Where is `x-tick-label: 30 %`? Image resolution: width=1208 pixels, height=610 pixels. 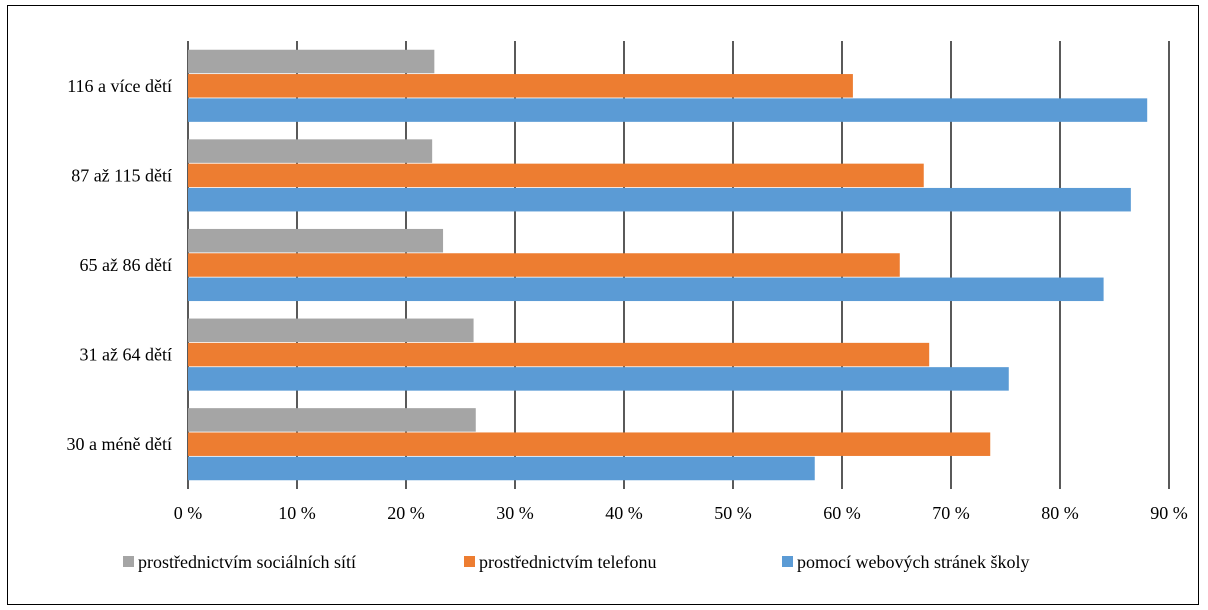
x-tick-label: 30 % is located at coordinates (515, 513).